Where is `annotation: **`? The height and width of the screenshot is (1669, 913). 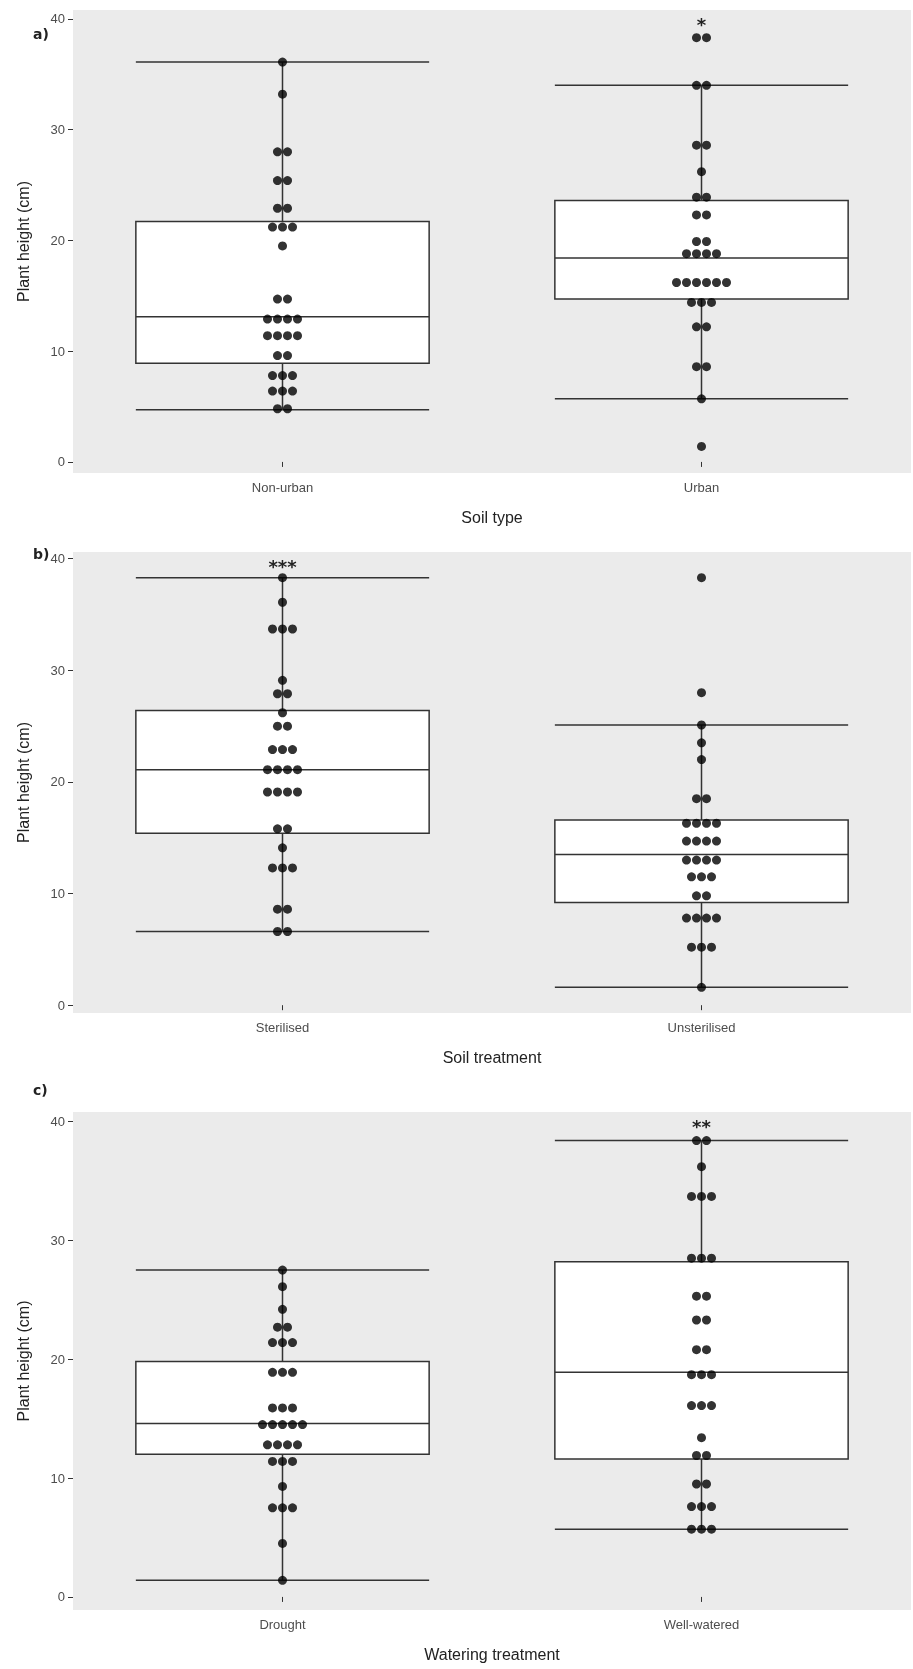
annotation: ** is located at coordinates (702, 1126).